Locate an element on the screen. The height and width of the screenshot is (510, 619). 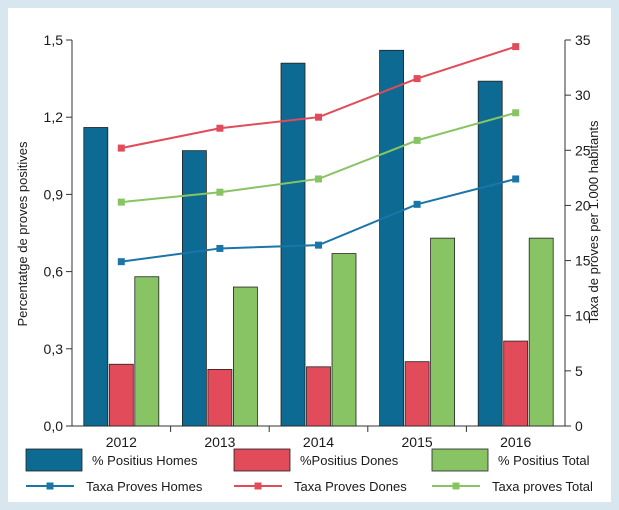
right-tick-label: 30 is located at coordinates (583, 95).